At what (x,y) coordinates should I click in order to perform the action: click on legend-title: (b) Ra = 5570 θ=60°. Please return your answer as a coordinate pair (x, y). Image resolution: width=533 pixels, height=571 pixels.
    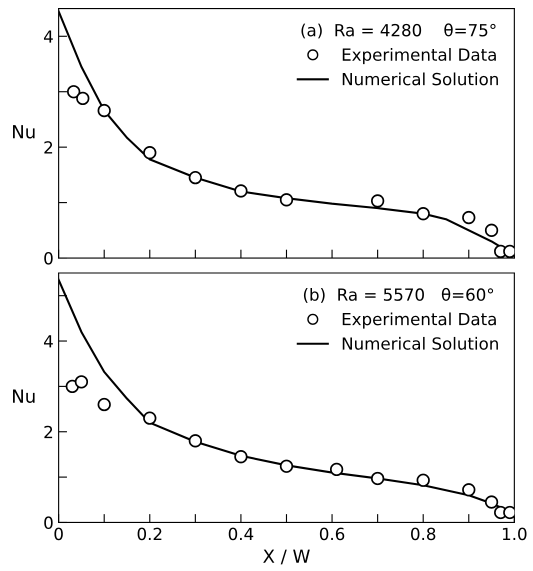
    Looking at the image, I should click on (399, 295).